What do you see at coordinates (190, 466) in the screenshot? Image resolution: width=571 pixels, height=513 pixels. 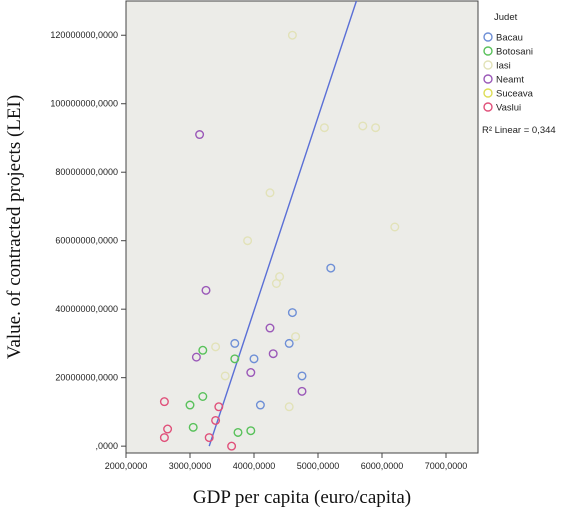 I see `x-tick-label: 3000,0000` at bounding box center [190, 466].